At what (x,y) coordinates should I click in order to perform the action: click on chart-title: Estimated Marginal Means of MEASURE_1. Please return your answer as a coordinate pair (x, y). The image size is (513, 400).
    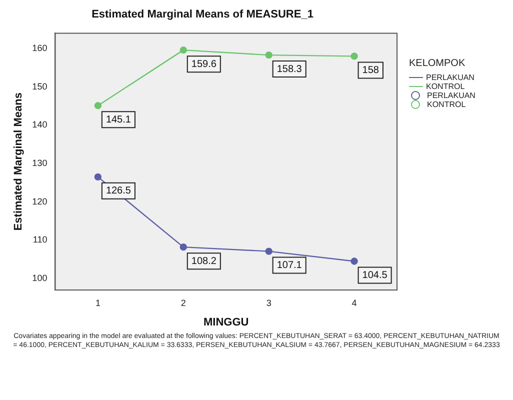
    Looking at the image, I should click on (203, 14).